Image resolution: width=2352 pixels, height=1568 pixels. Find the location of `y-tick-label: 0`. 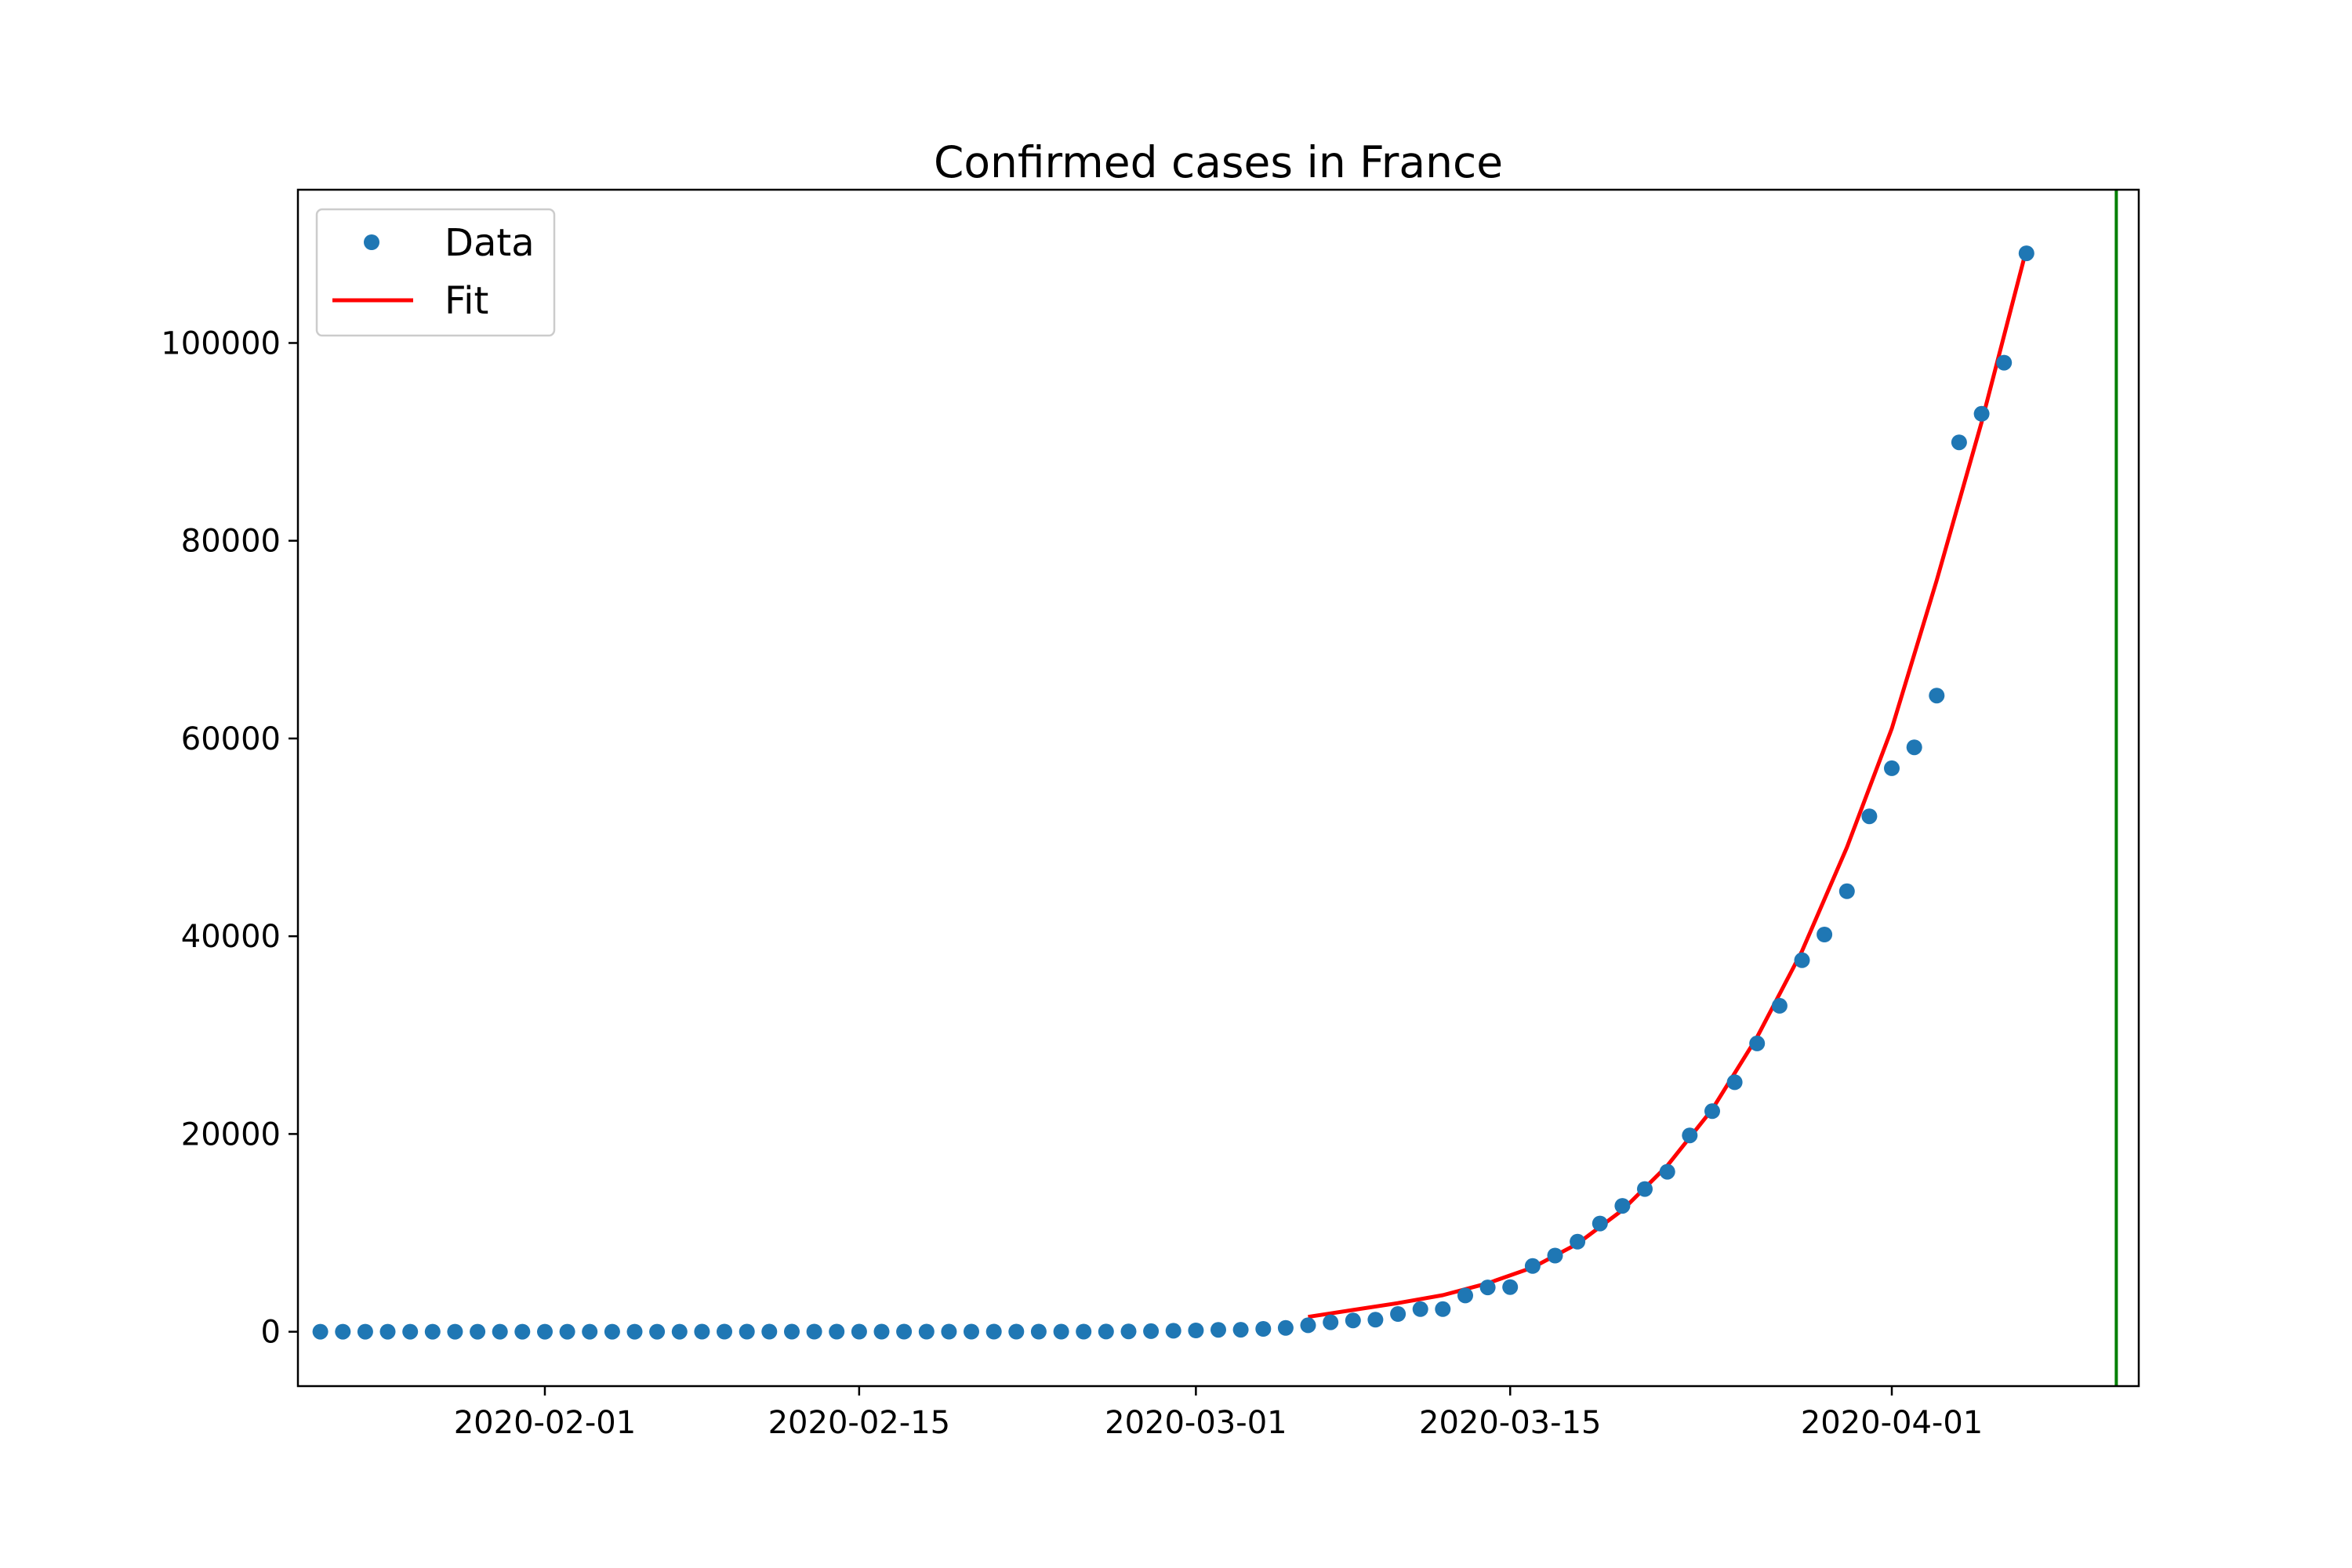

y-tick-label: 0 is located at coordinates (271, 1333).